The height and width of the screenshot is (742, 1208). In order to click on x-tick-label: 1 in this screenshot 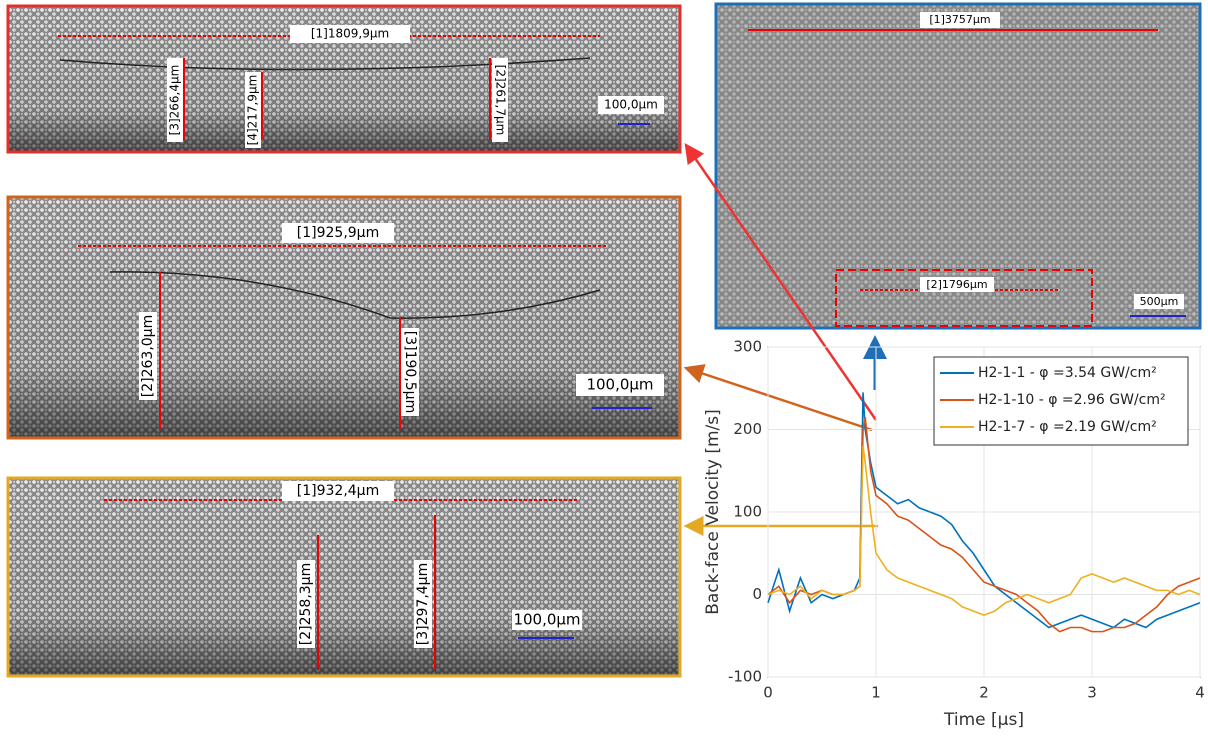, I will do `click(876, 693)`.